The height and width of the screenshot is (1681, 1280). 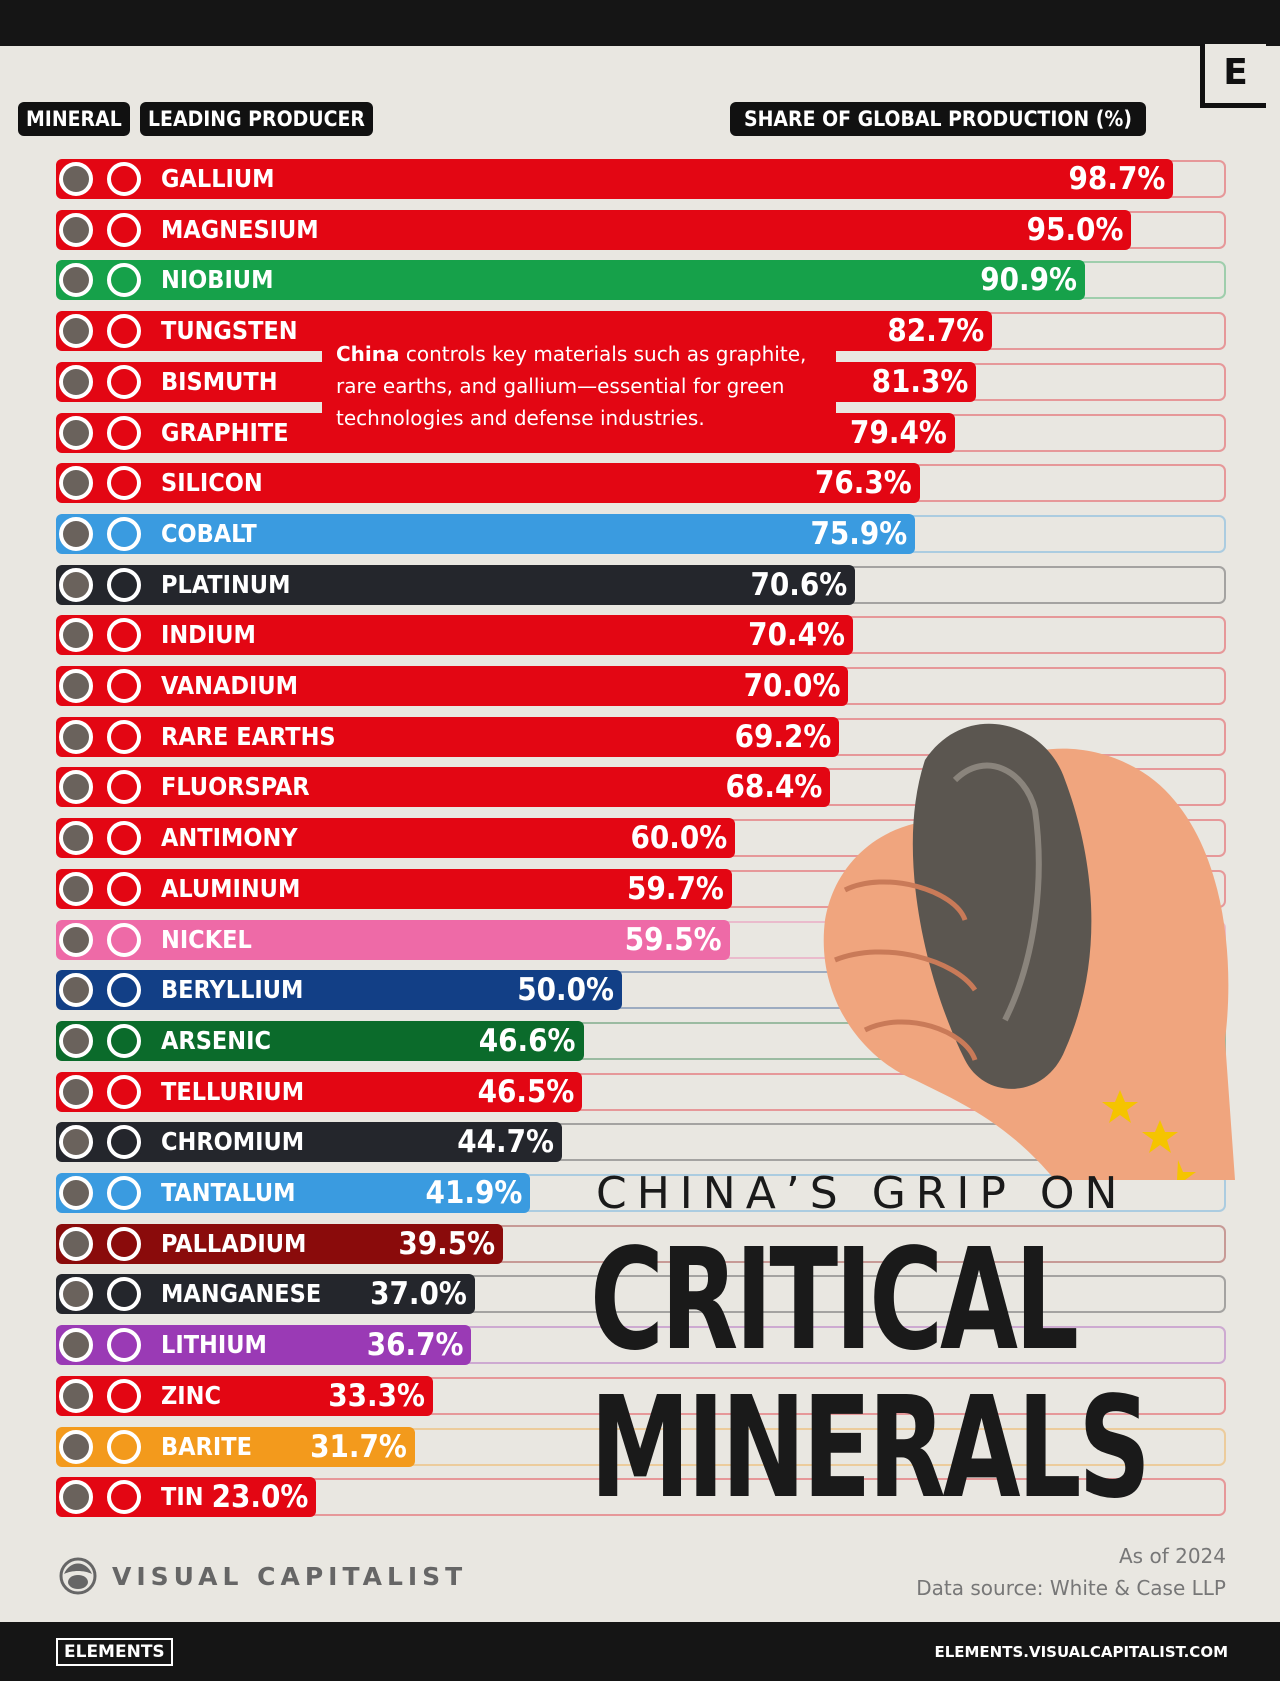 What do you see at coordinates (1081, 1652) in the screenshot?
I see `footer-url: ELEMENTS.VISUALCAPITALIST.COM` at bounding box center [1081, 1652].